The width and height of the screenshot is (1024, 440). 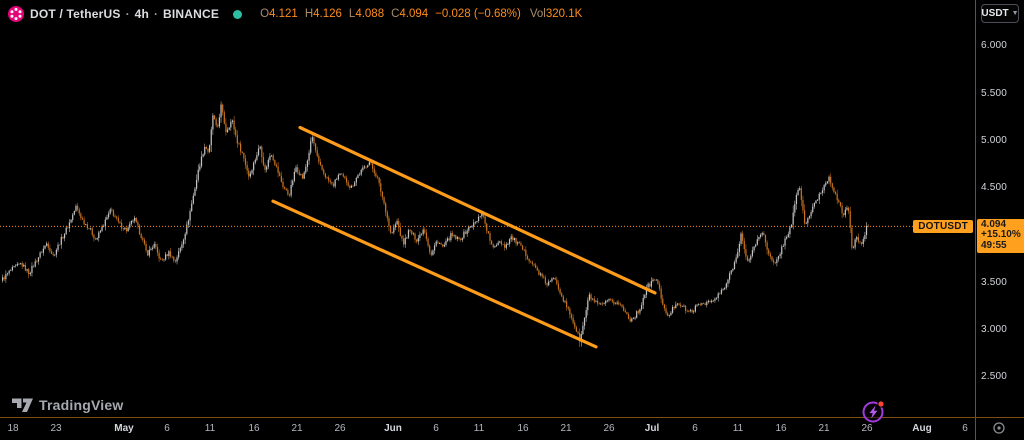 I want to click on polkadot-logo-icon, so click(x=16, y=14).